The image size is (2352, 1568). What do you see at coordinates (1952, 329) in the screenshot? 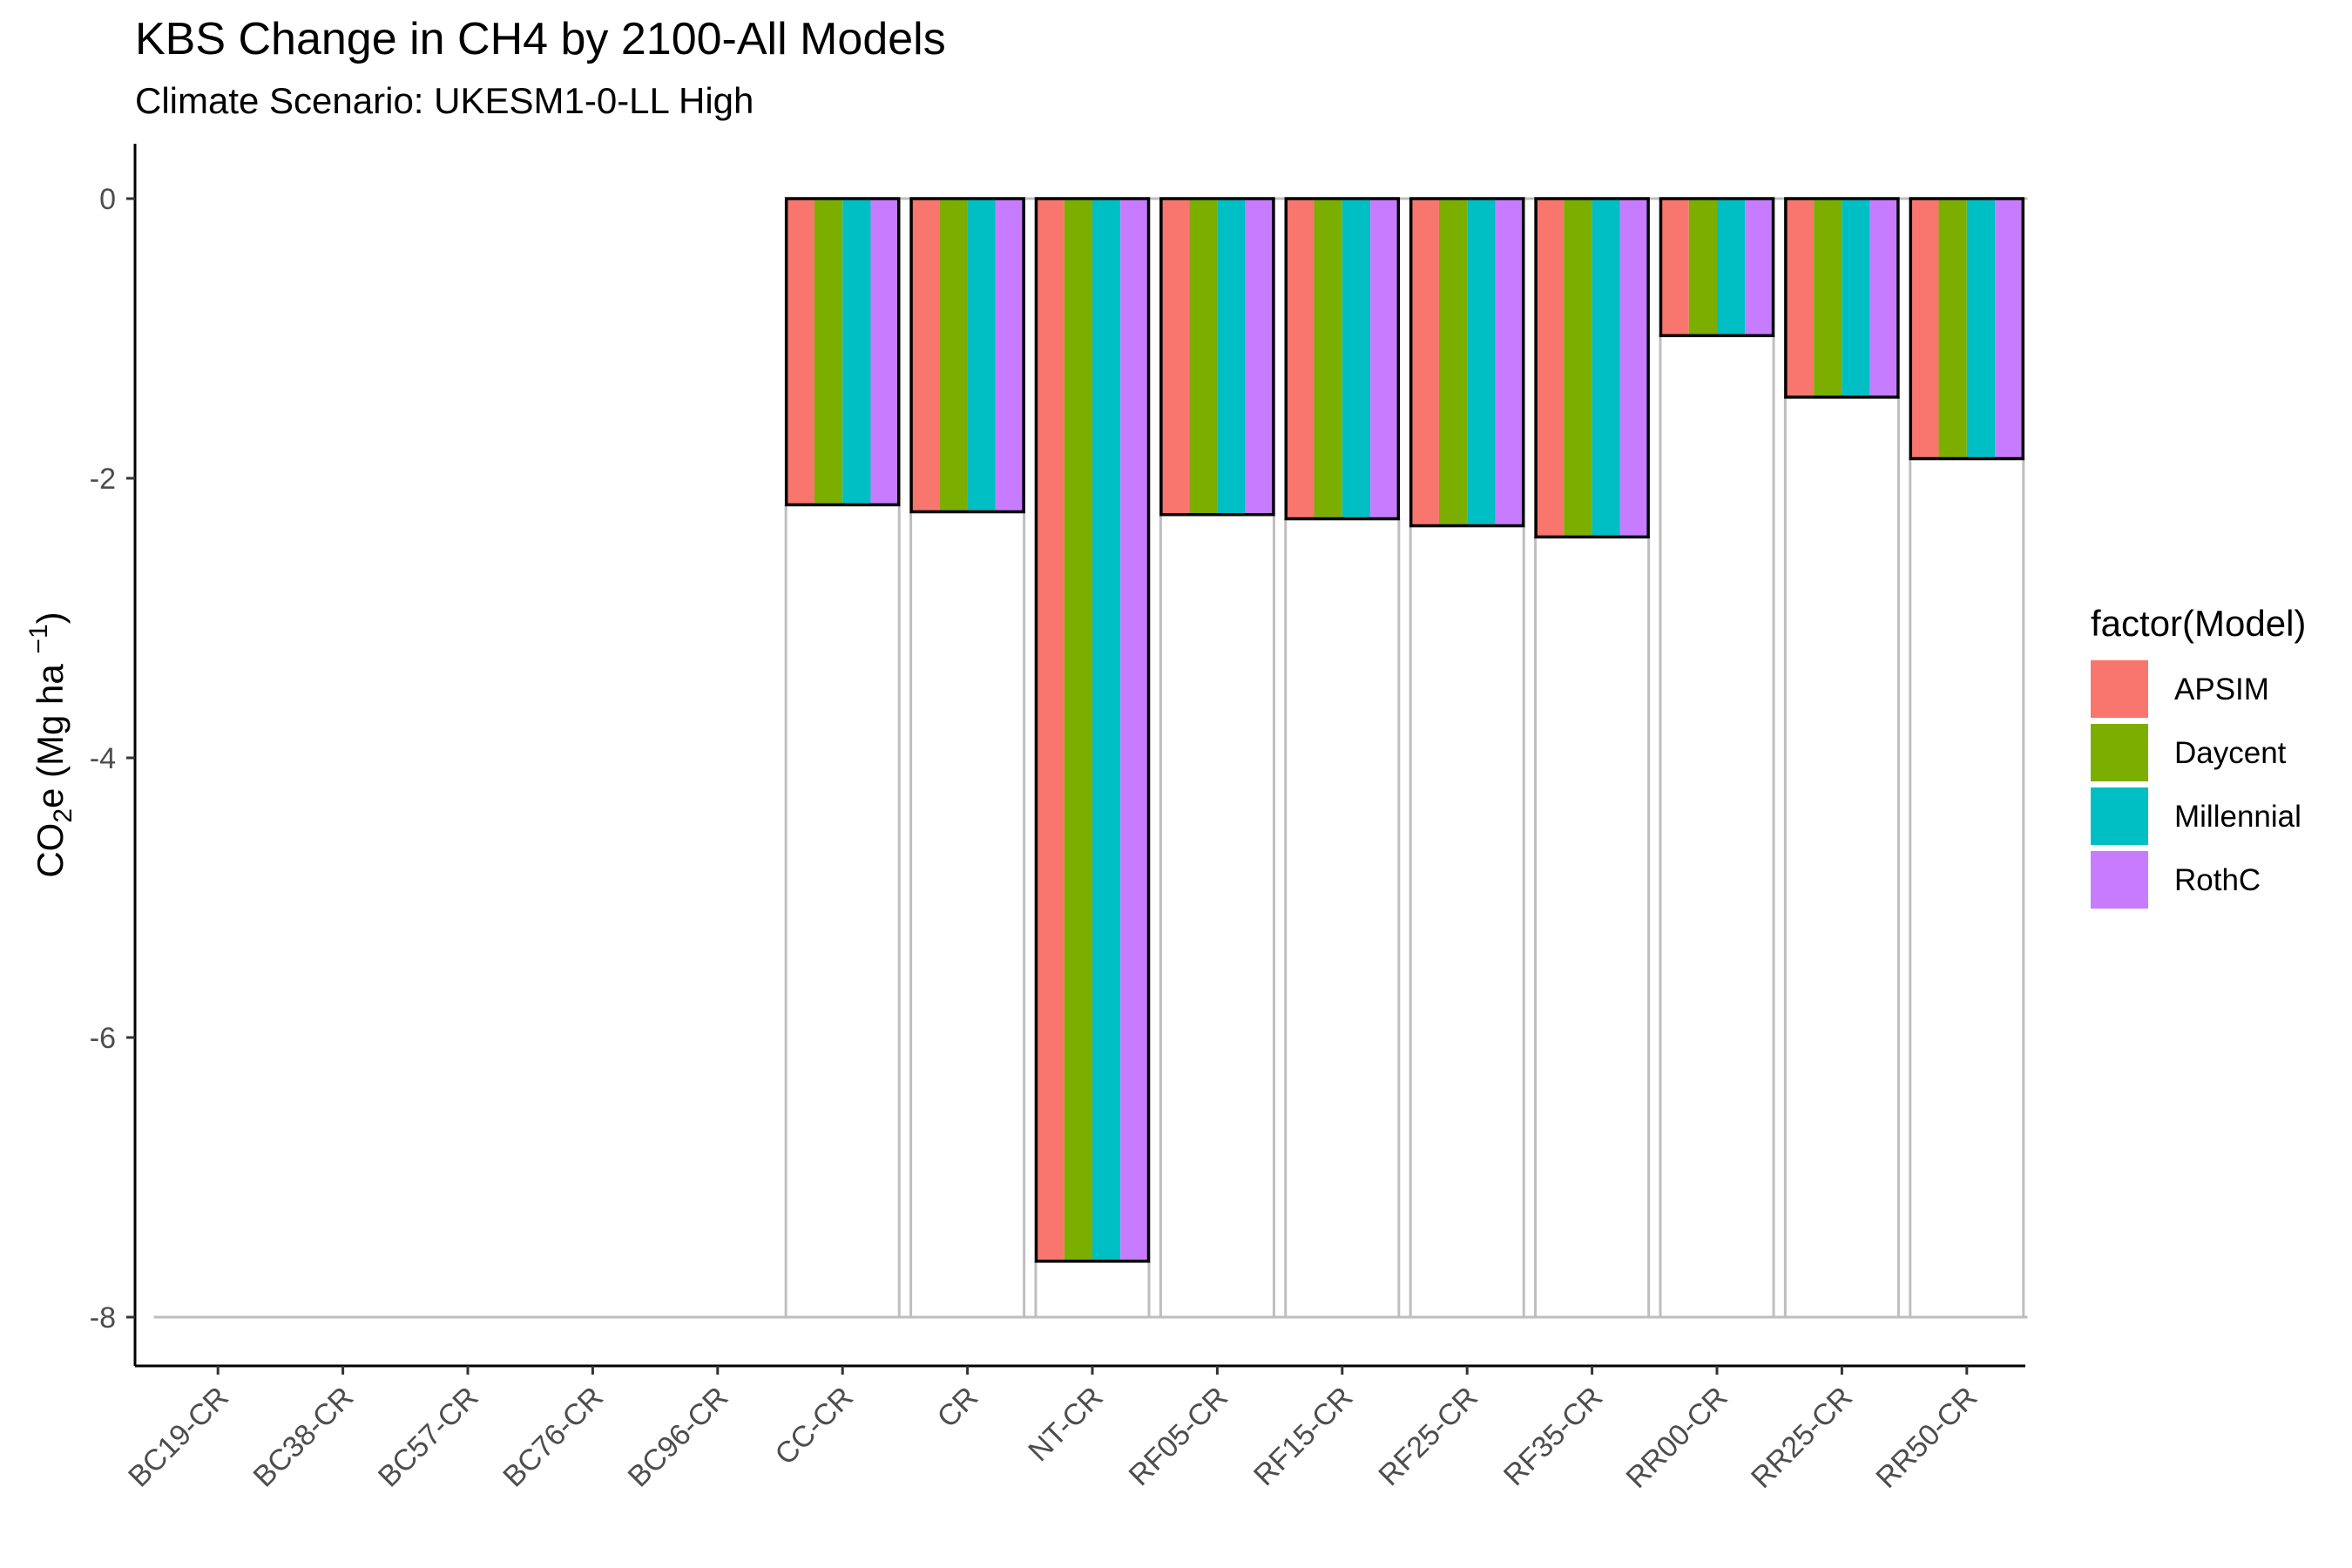
I see `bar-daycent-rr50-cr` at bounding box center [1952, 329].